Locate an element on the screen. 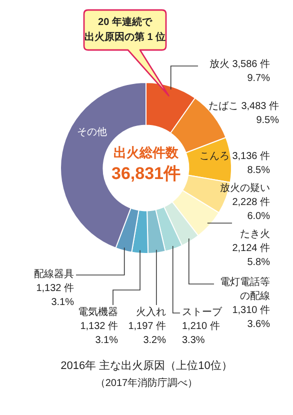  text: 2016年 主な出火原因（上位10位） is located at coordinates (147, 365).